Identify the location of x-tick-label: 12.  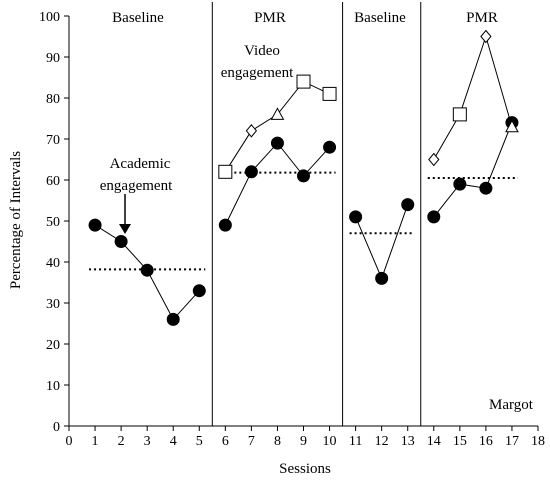
(382, 441).